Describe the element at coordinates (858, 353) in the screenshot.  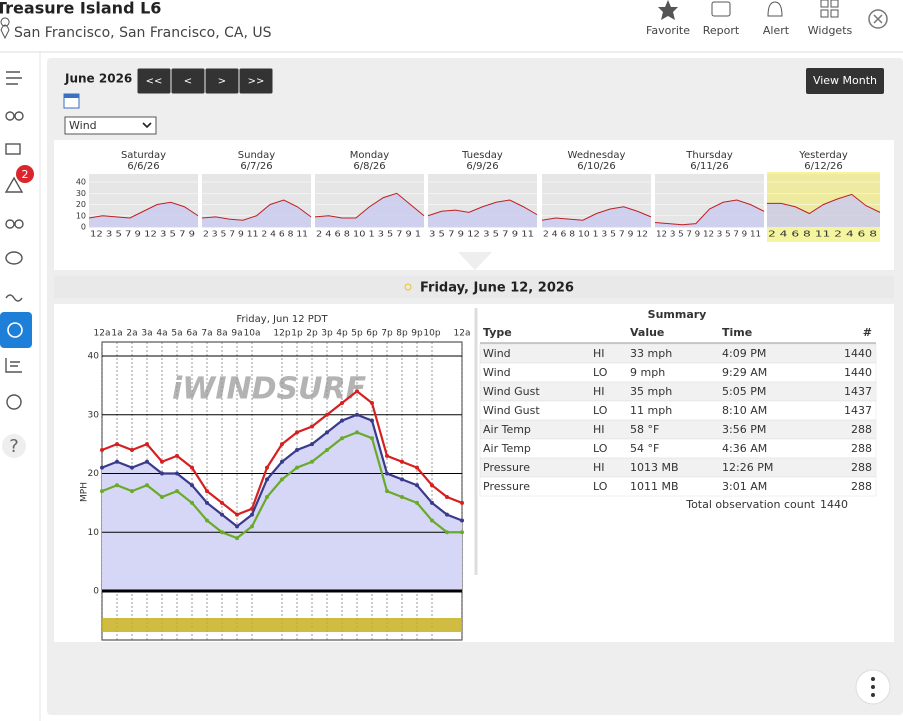
I see `table-cell: 1440` at that location.